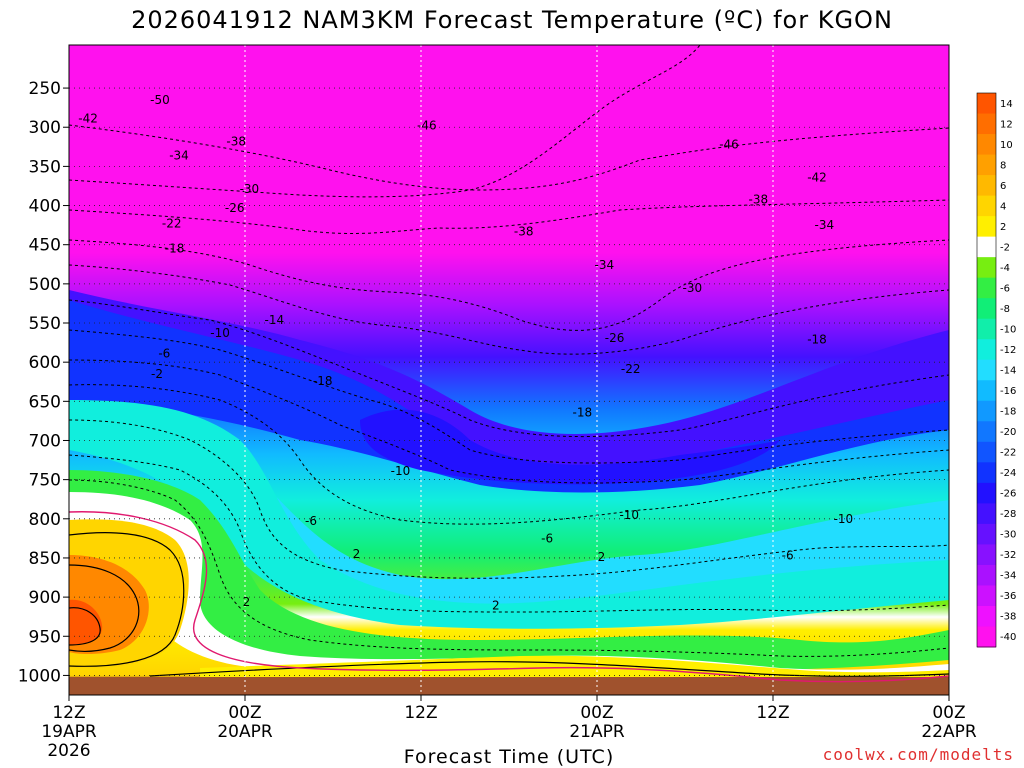  What do you see at coordinates (45, 207) in the screenshot?
I see `y-tick-label: 400` at bounding box center [45, 207].